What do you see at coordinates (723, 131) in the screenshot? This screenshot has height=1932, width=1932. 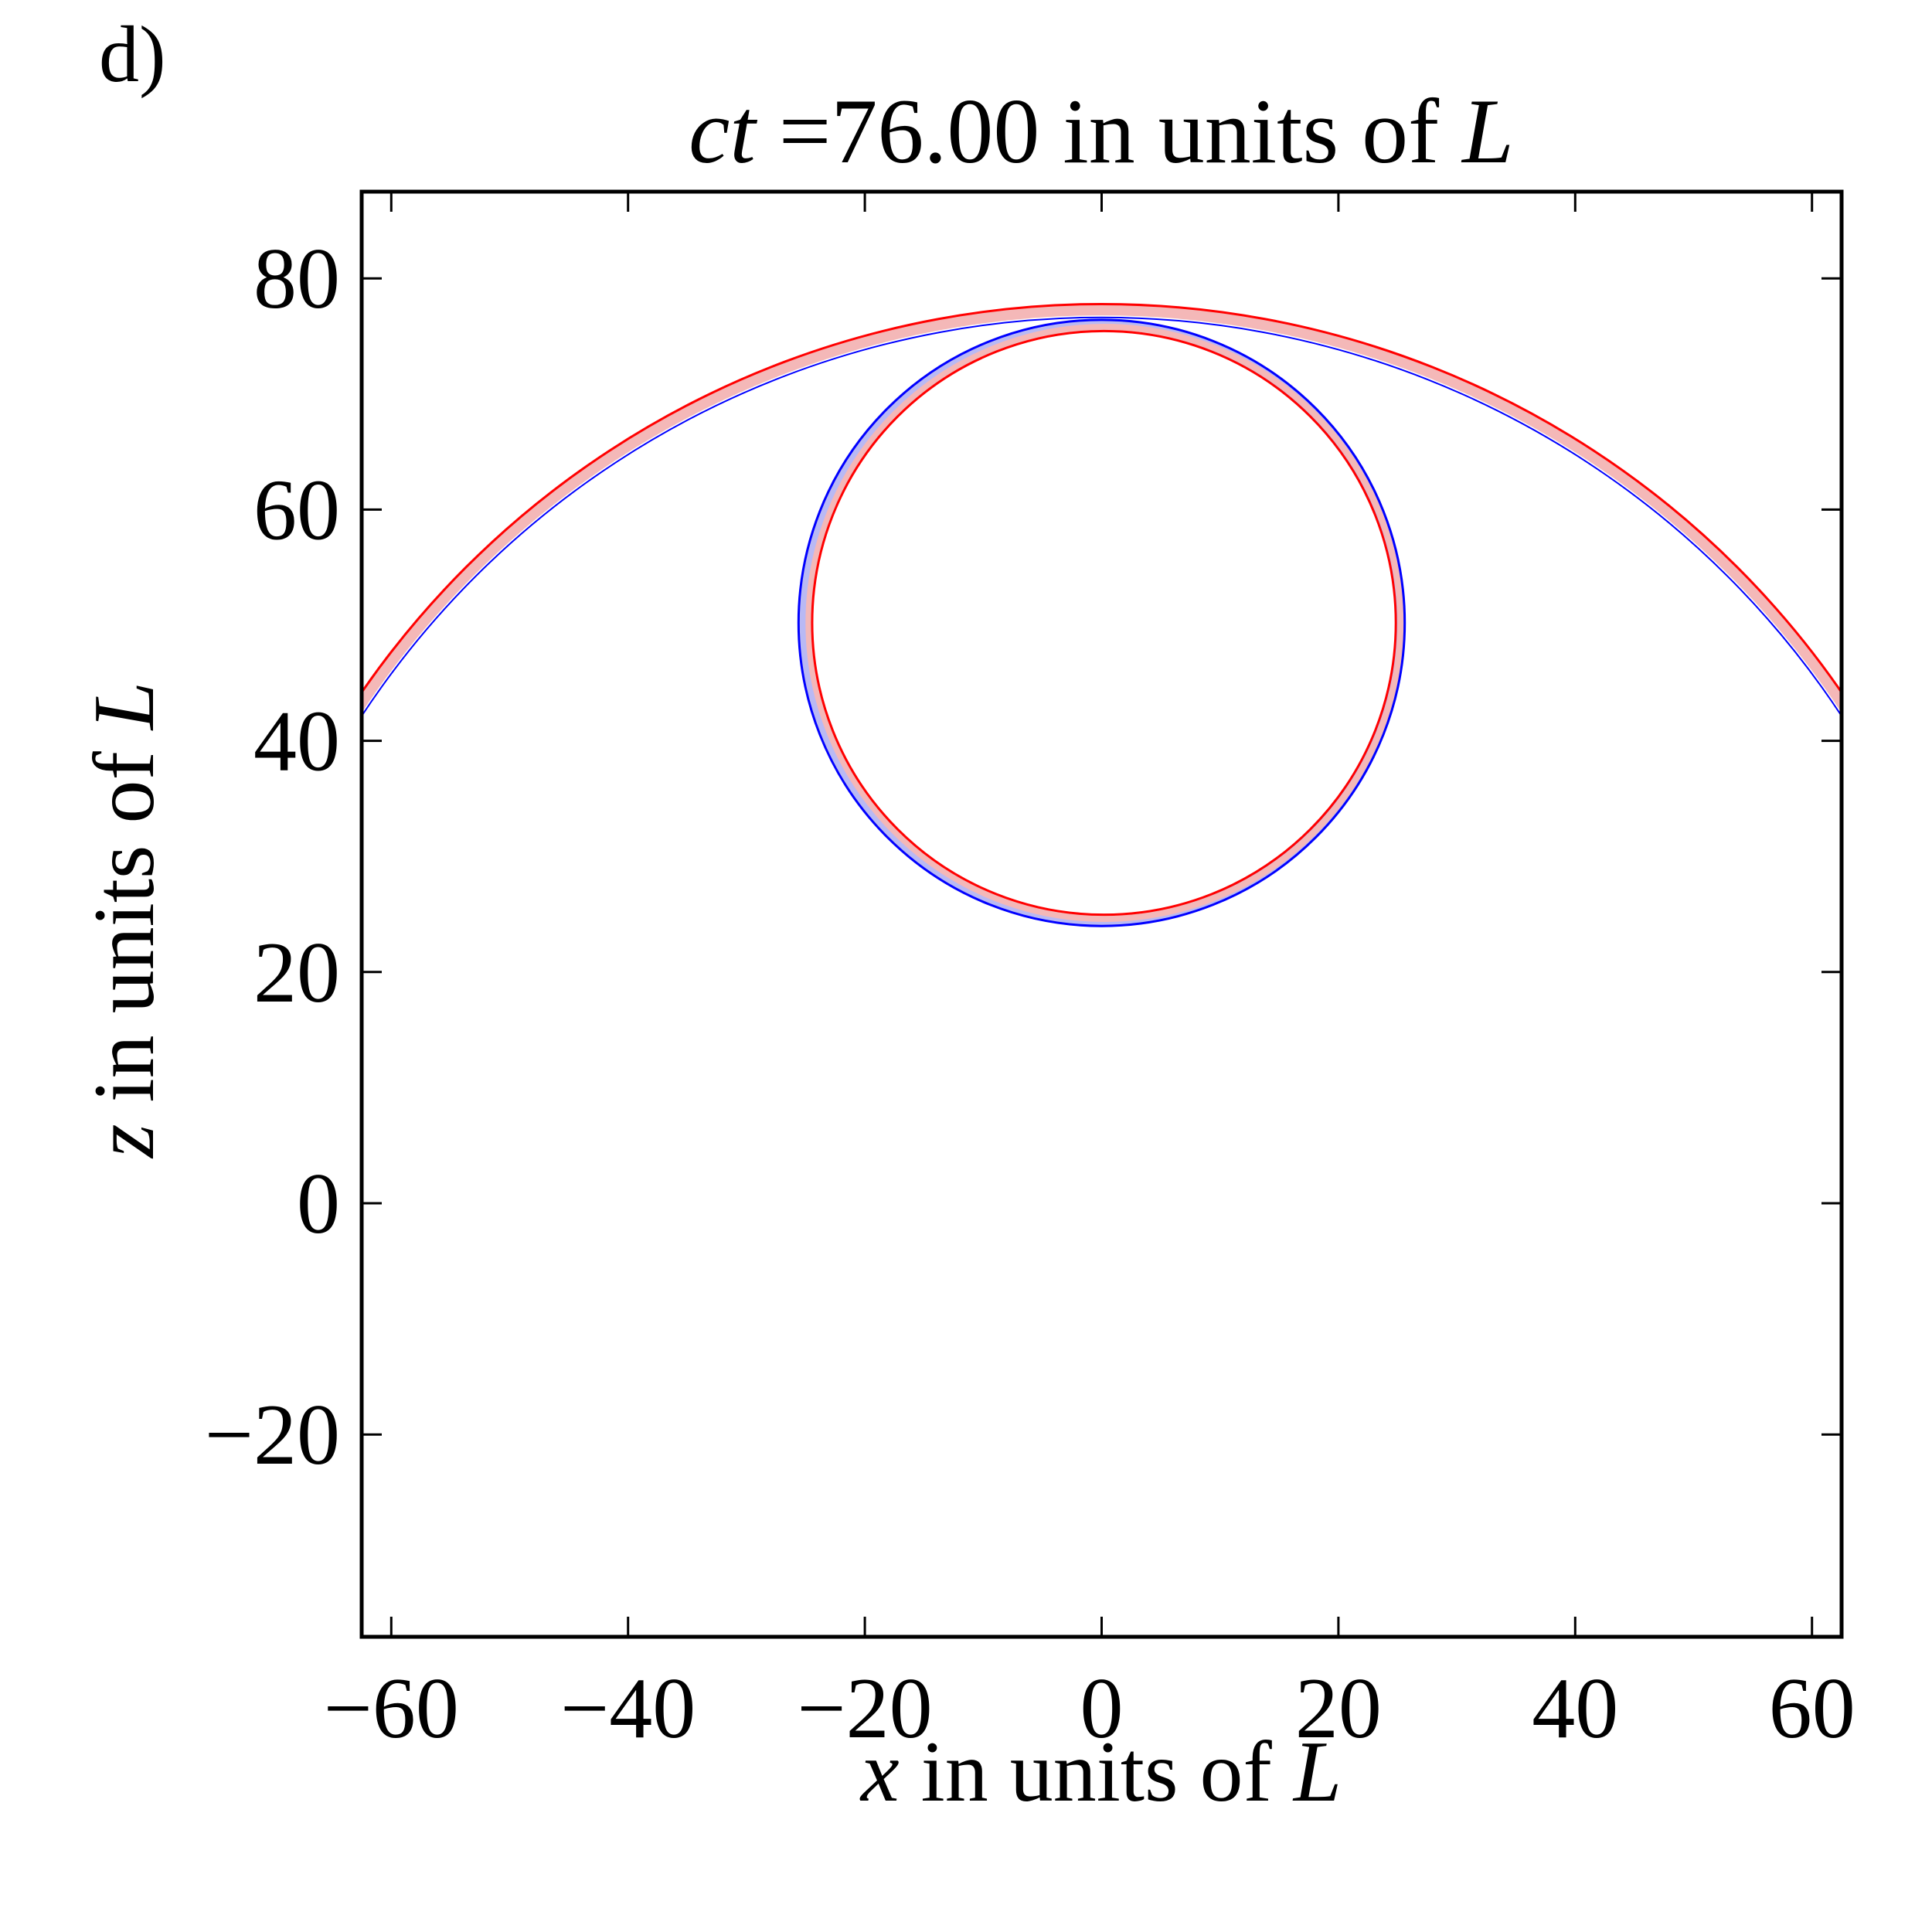 I see `title-variable: ct` at bounding box center [723, 131].